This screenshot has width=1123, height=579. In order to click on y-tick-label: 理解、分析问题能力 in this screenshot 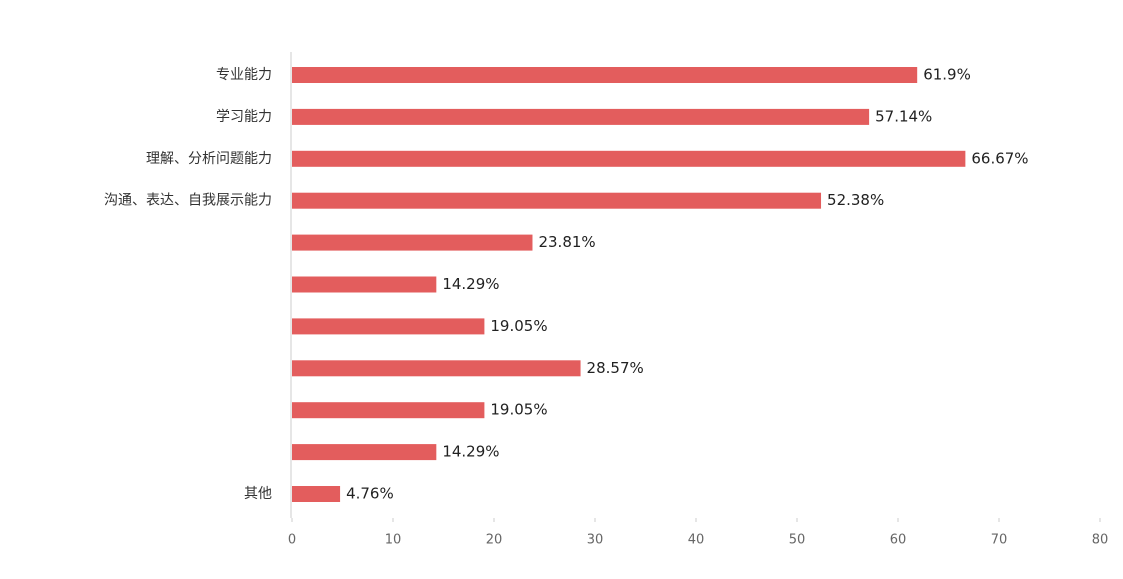, I will do `click(209, 159)`.